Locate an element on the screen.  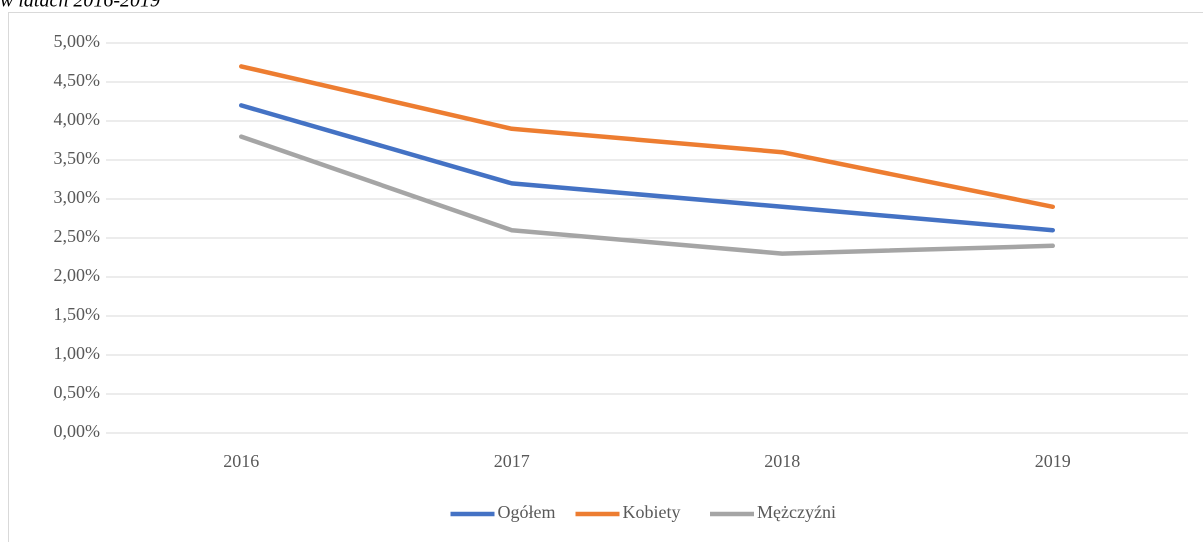
x-tick-label: 2019 is located at coordinates (1053, 461).